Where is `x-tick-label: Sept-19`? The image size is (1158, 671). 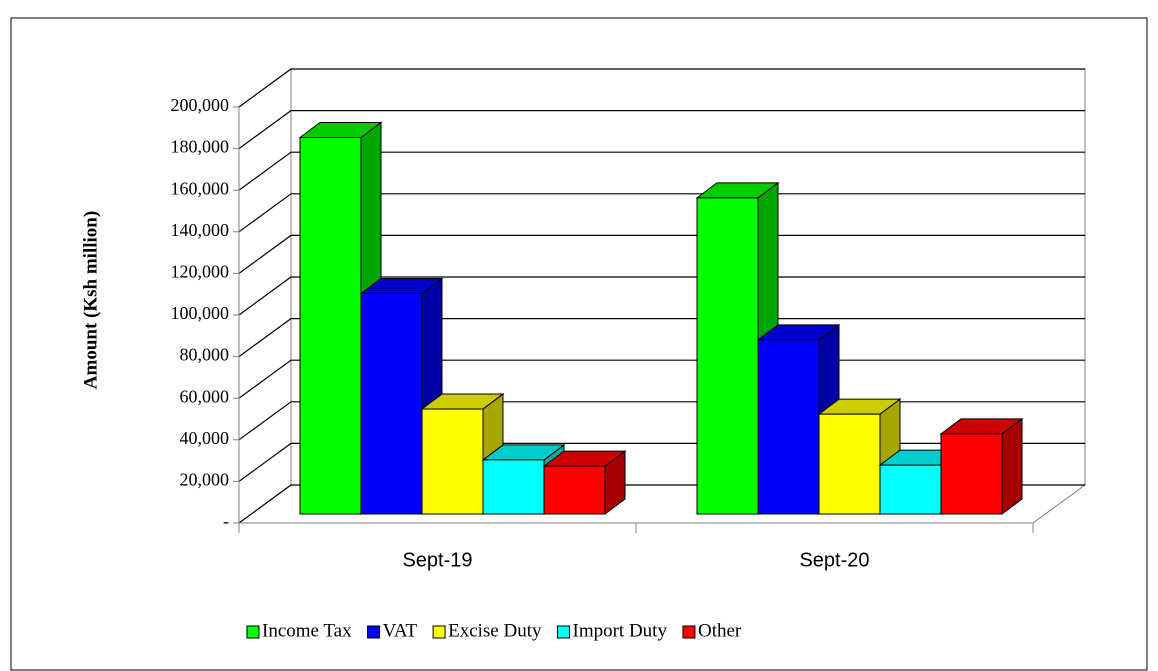 x-tick-label: Sept-19 is located at coordinates (437, 560).